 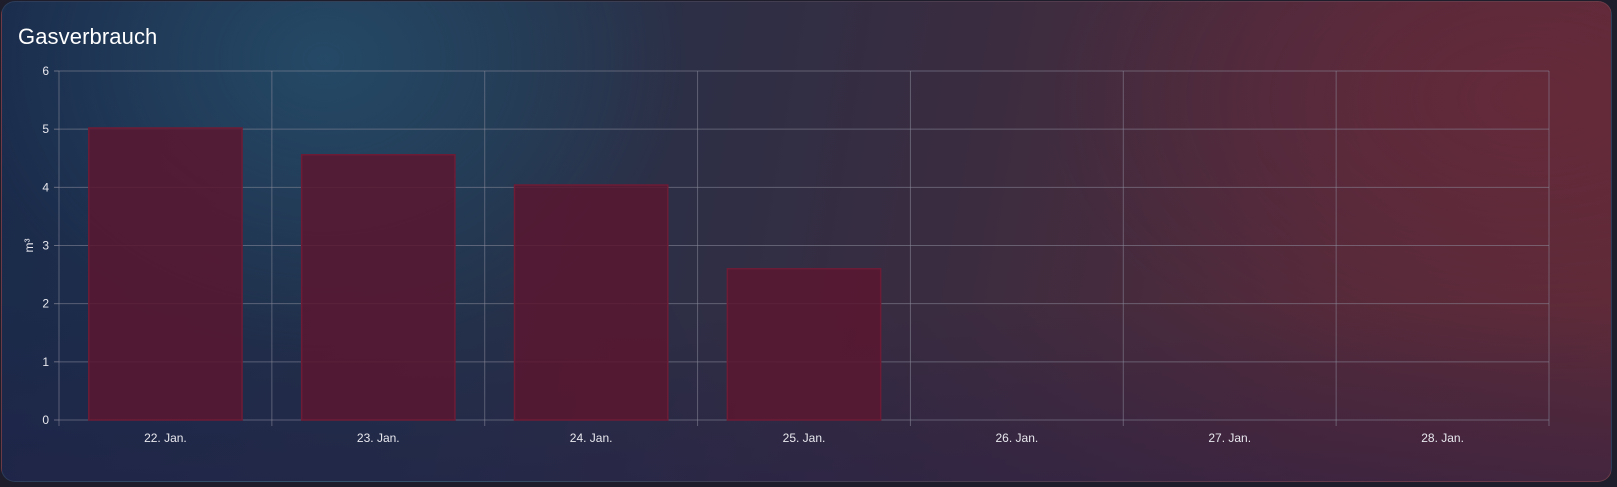 What do you see at coordinates (45, 362) in the screenshot?
I see `y-tick-label: 1` at bounding box center [45, 362].